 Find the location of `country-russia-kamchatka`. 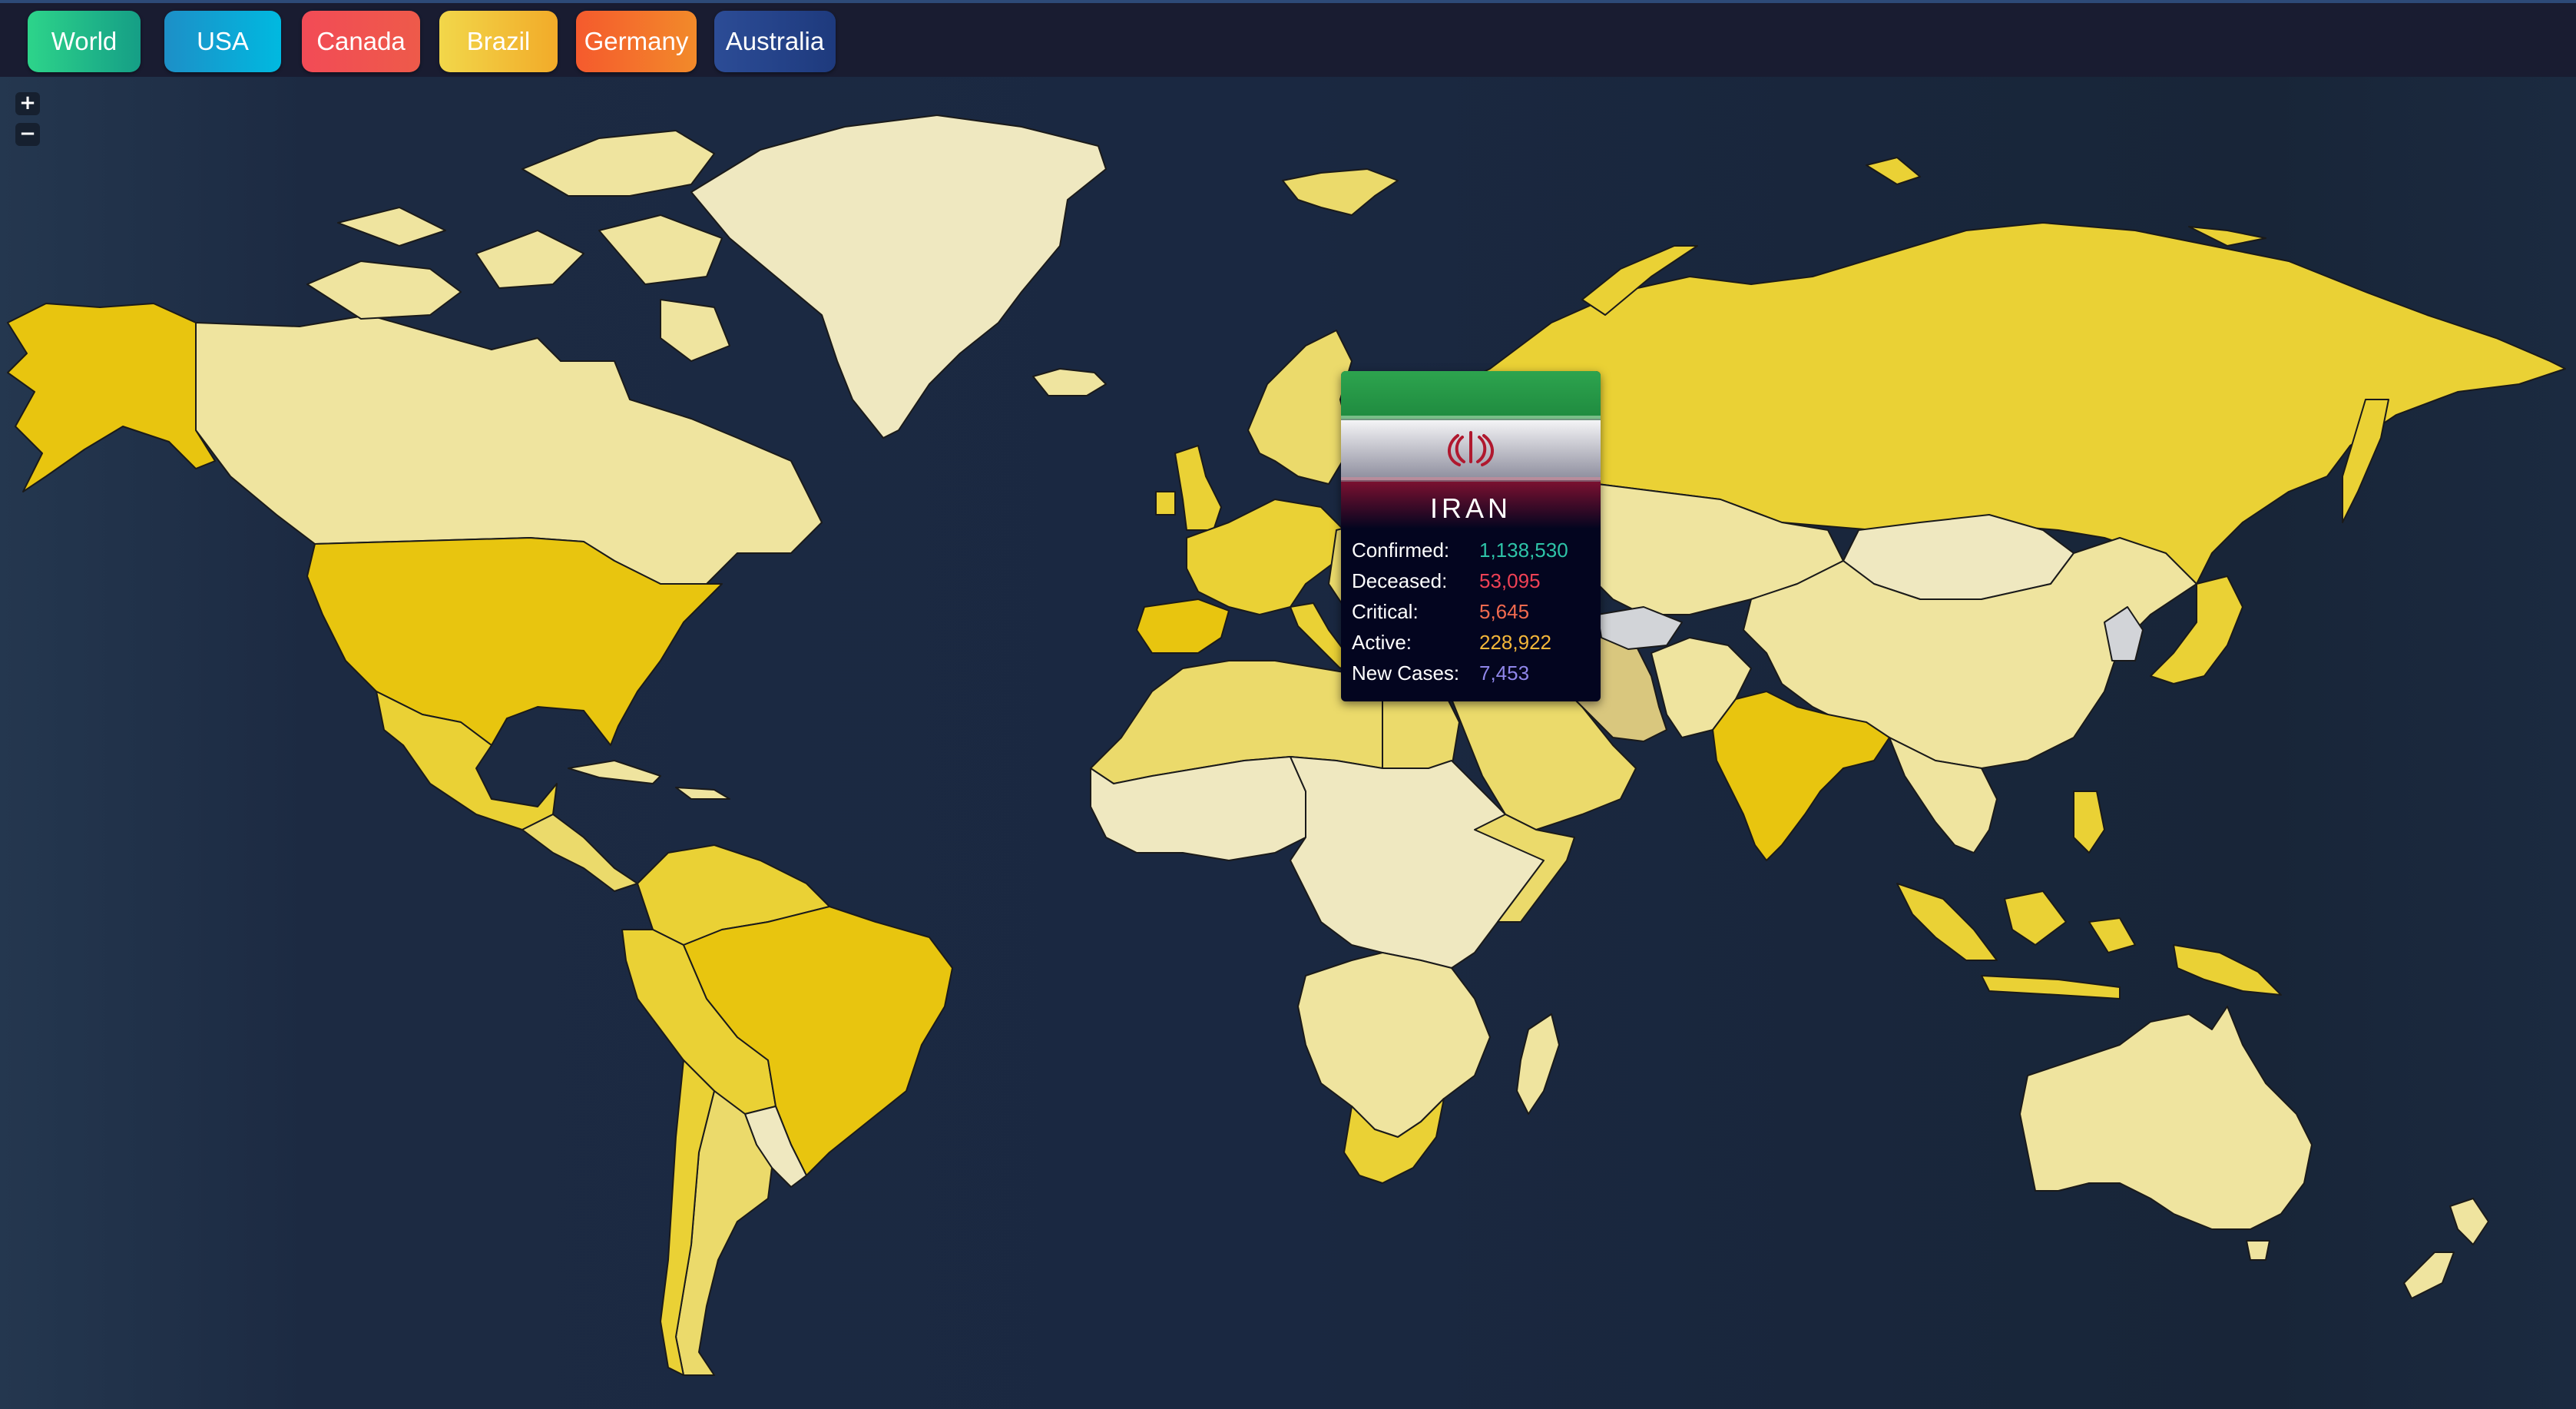

country-russia-kamchatka is located at coordinates (2365, 461).